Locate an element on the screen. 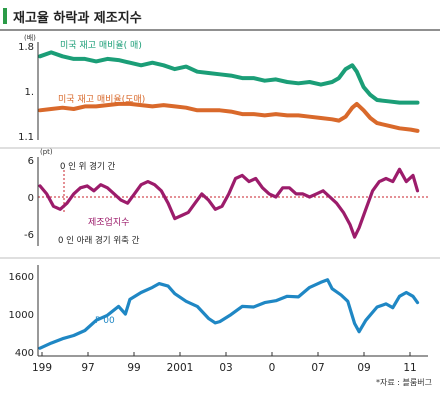  annotation-contraction: 0 인 아래 경기 위축 간 is located at coordinates (99, 240).